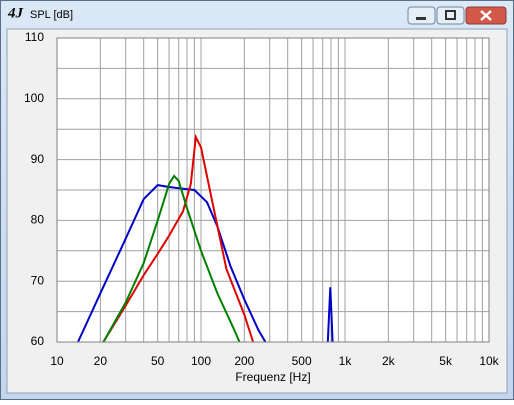 The image size is (514, 405). What do you see at coordinates (57, 361) in the screenshot?
I see `x-tick-label: 10` at bounding box center [57, 361].